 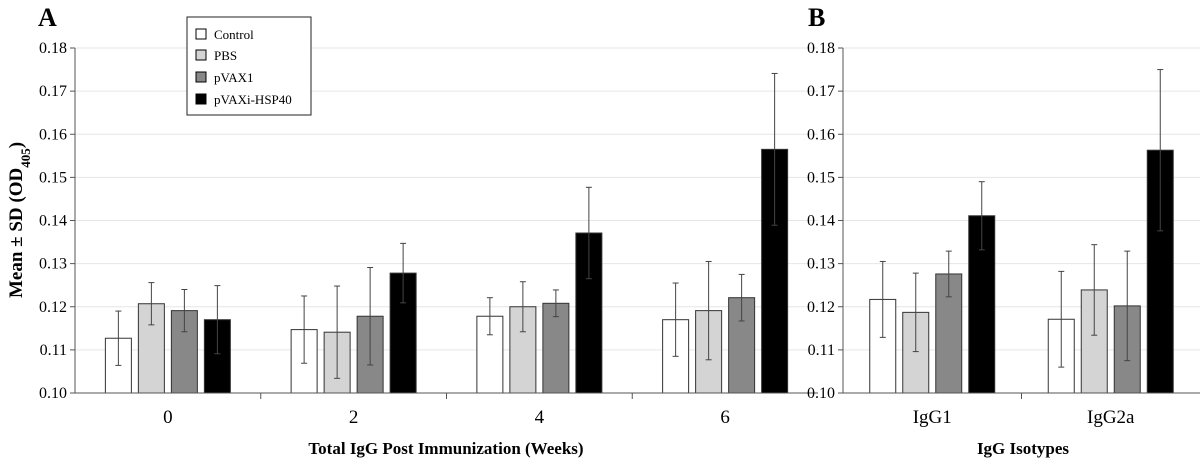 I want to click on legend: Control PBS pVAX1 pVAXi-HSP40, so click(x=249, y=66).